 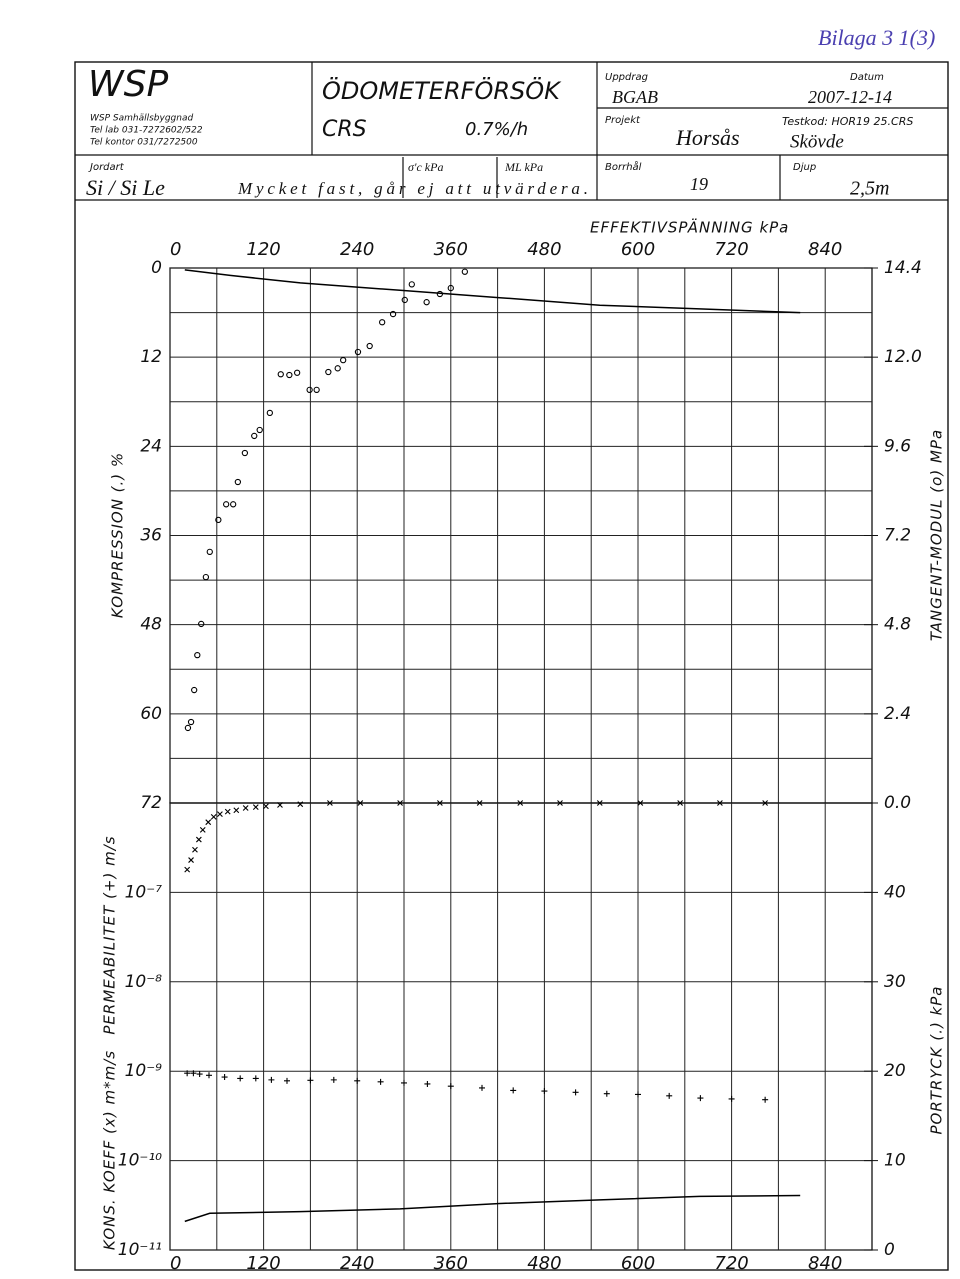 I want to click on method: CRS, so click(x=344, y=129).